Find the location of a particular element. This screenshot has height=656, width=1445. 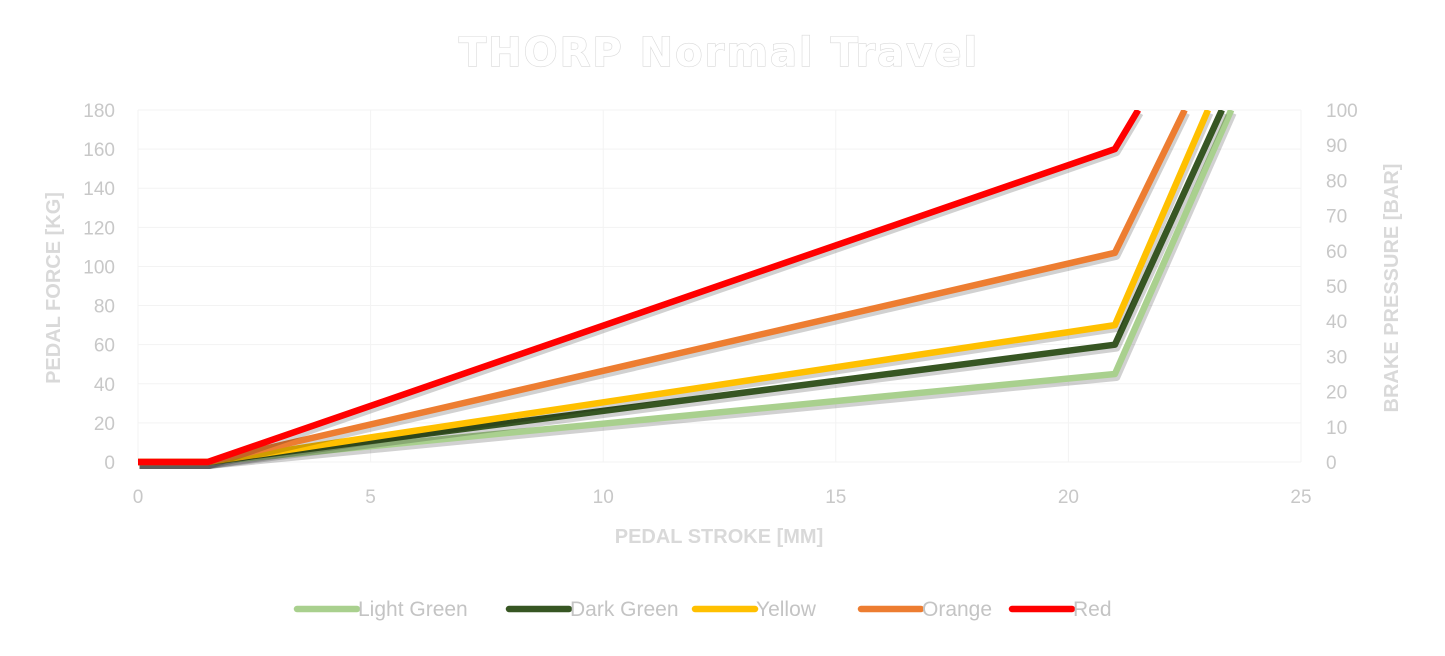

legend: Light Green Dark Green Yellow Orange Red is located at coordinates (702, 609).